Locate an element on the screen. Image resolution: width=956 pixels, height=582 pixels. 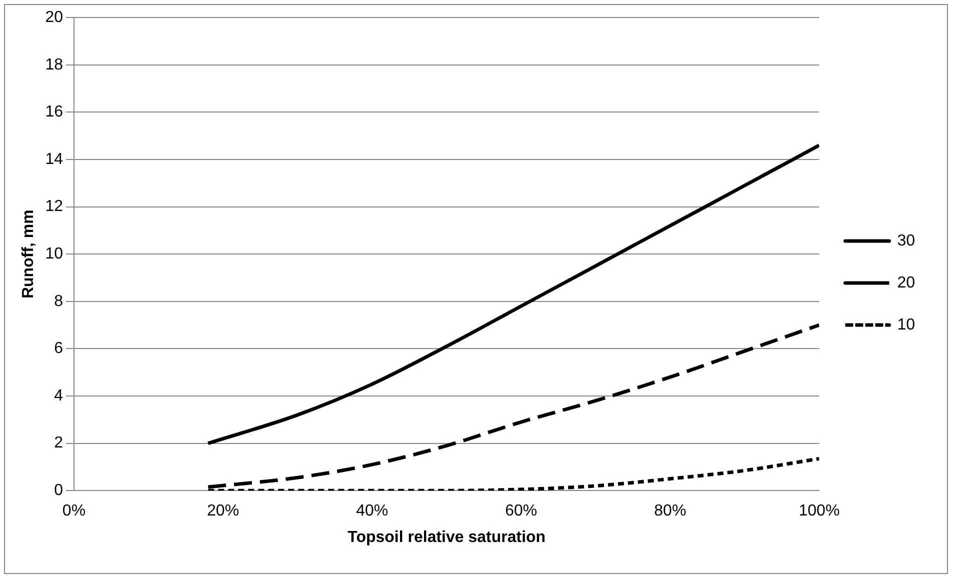
x-tick-label: 100% is located at coordinates (819, 511).